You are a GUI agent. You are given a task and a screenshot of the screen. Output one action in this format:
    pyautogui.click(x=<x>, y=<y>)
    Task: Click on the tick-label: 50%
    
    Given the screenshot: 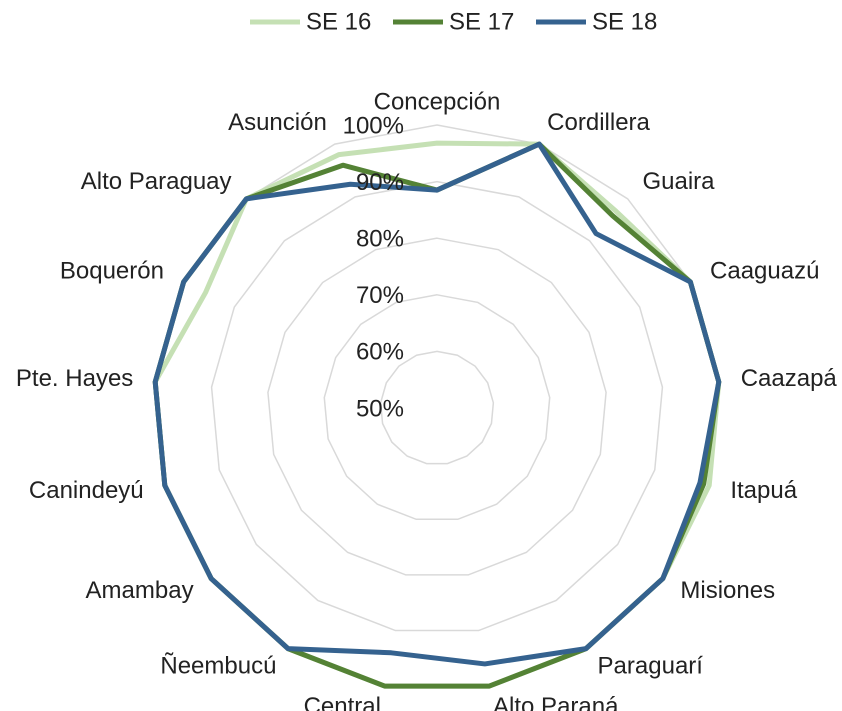 What is the action you would take?
    pyautogui.click(x=380, y=408)
    